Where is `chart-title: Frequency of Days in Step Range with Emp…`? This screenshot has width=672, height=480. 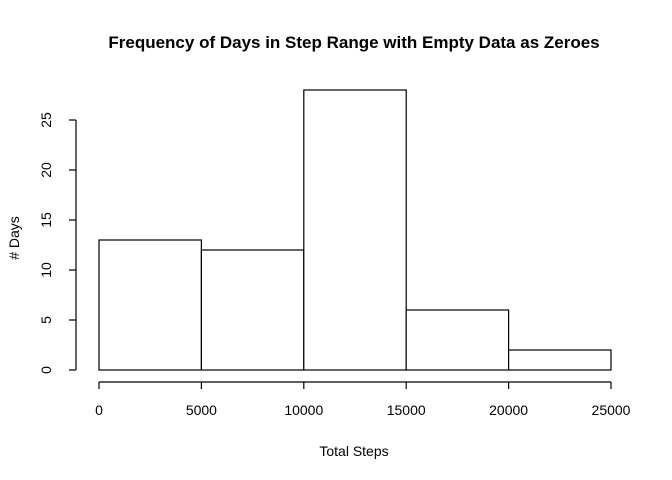 chart-title: Frequency of Days in Step Range with Emp… is located at coordinates (353, 42).